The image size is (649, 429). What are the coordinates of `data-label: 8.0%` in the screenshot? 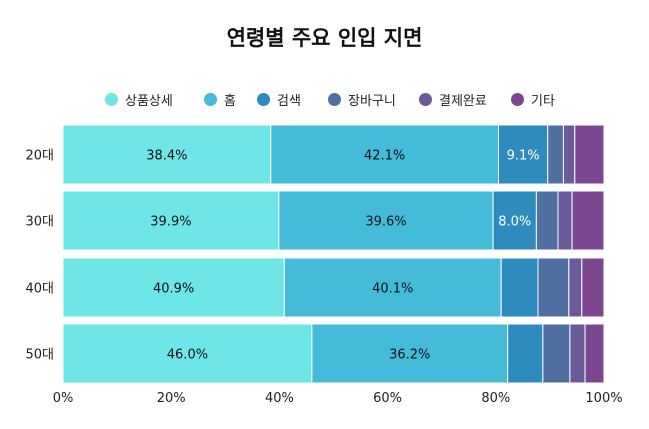 It's located at (514, 222).